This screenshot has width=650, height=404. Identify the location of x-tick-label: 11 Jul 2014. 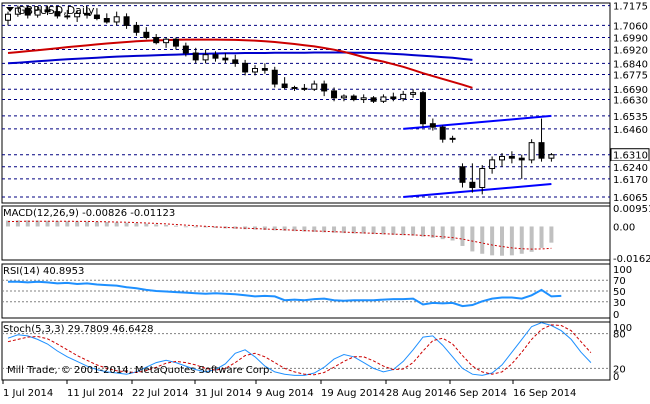
(95, 393).